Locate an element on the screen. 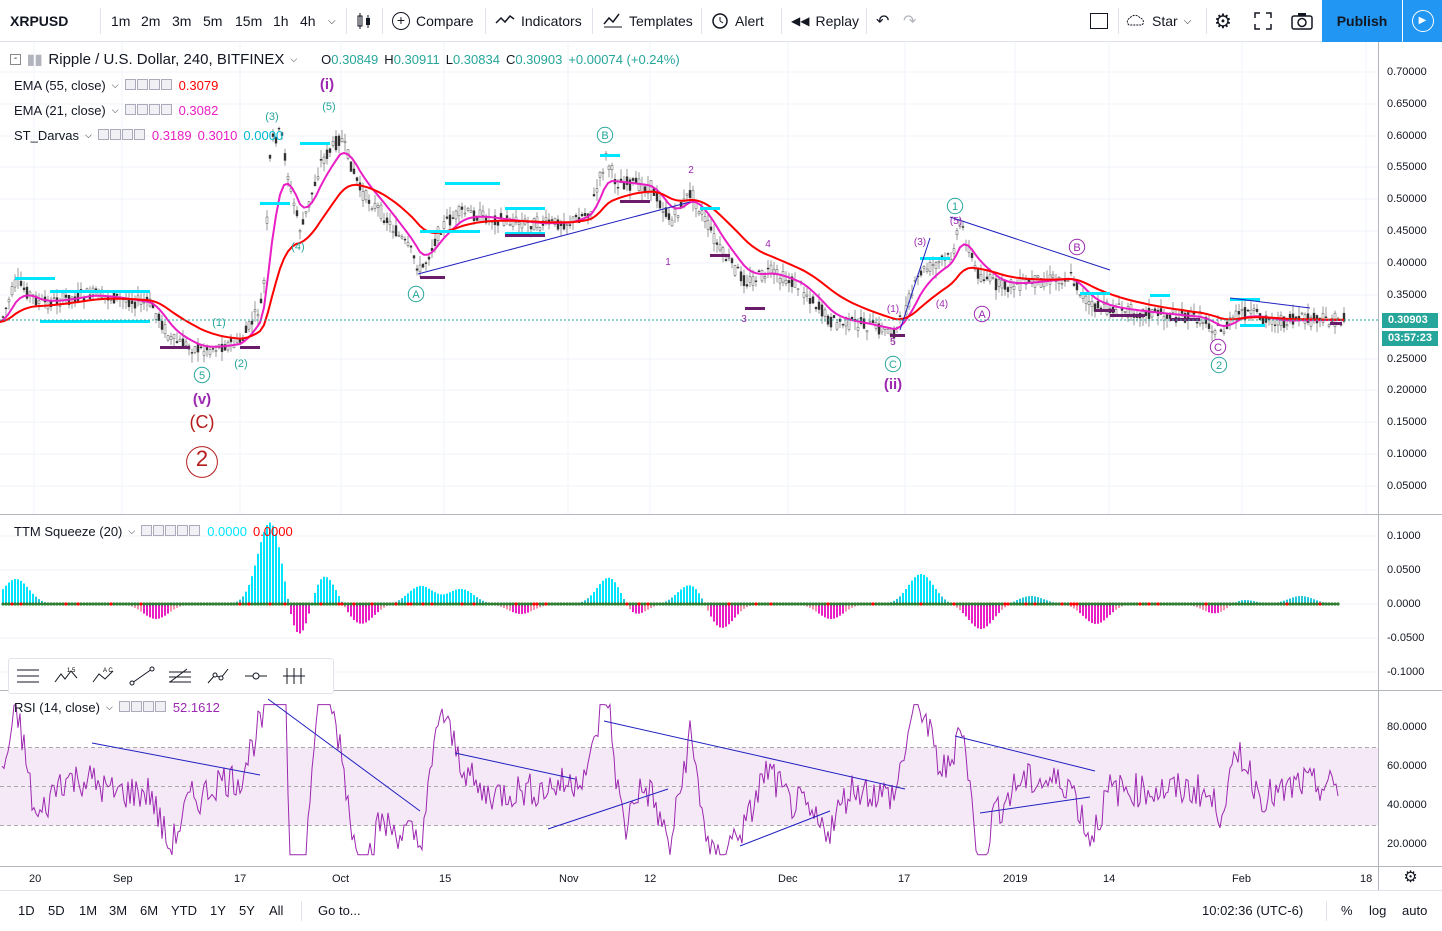  range-1d: 1D is located at coordinates (26, 910).